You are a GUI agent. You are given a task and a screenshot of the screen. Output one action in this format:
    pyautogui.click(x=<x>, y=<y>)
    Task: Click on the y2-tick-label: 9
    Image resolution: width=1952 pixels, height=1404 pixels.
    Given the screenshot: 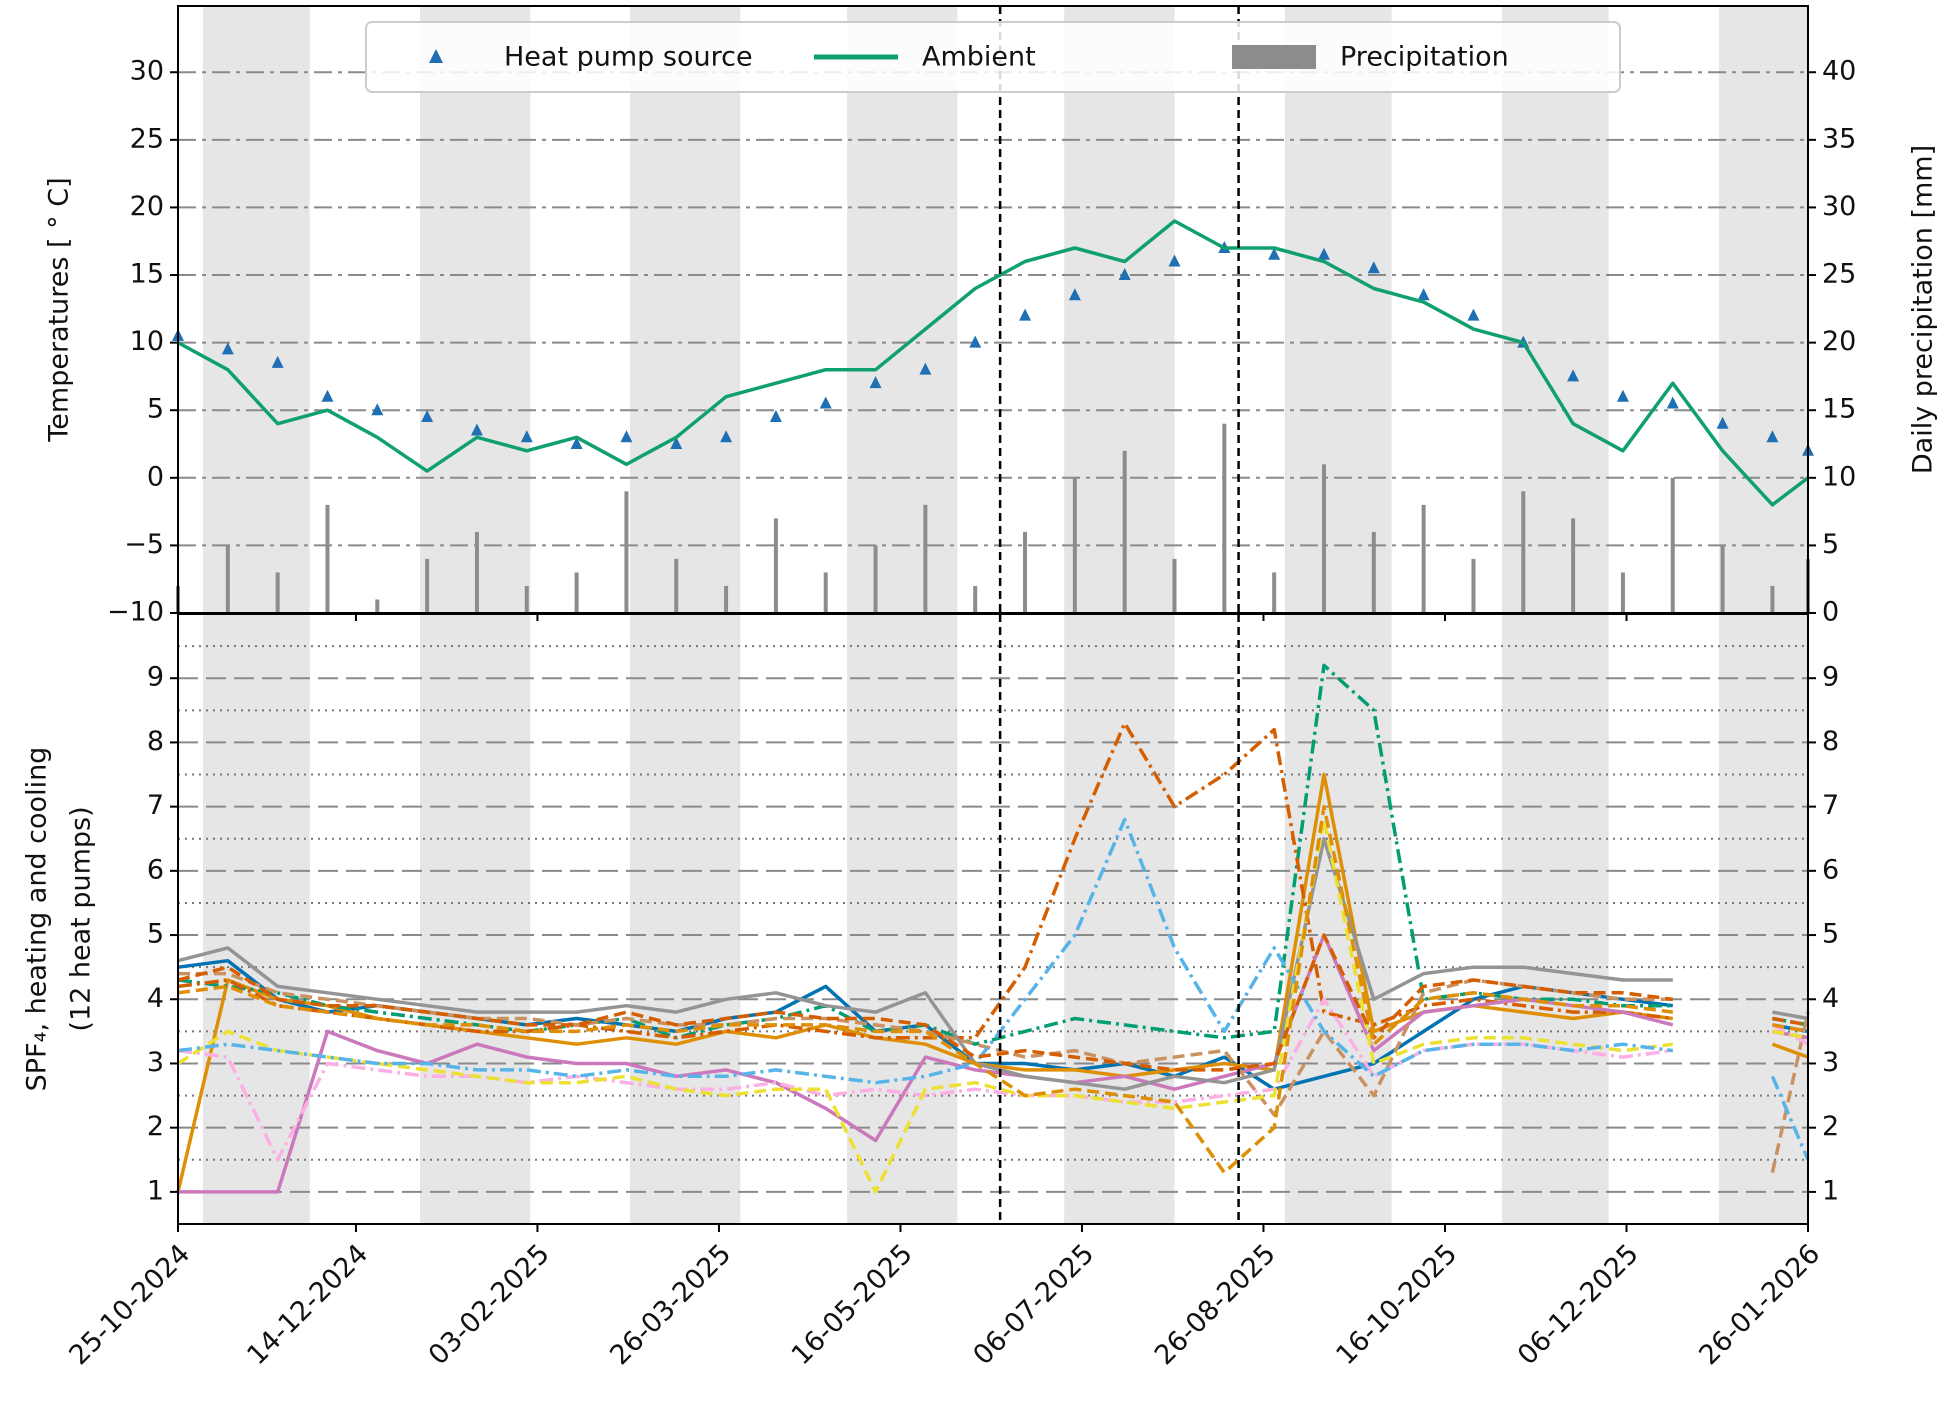 What is the action you would take?
    pyautogui.click(x=1830, y=677)
    